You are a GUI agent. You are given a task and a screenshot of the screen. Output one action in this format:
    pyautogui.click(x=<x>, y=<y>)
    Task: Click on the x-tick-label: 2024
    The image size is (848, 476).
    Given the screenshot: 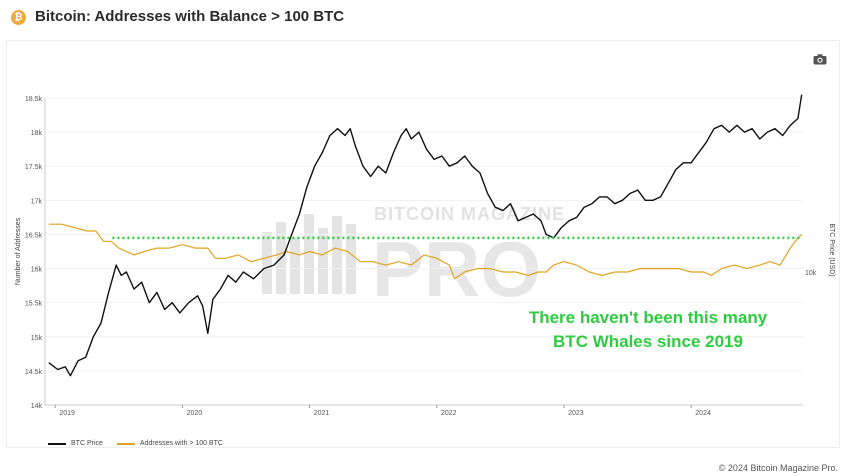 What is the action you would take?
    pyautogui.click(x=703, y=413)
    